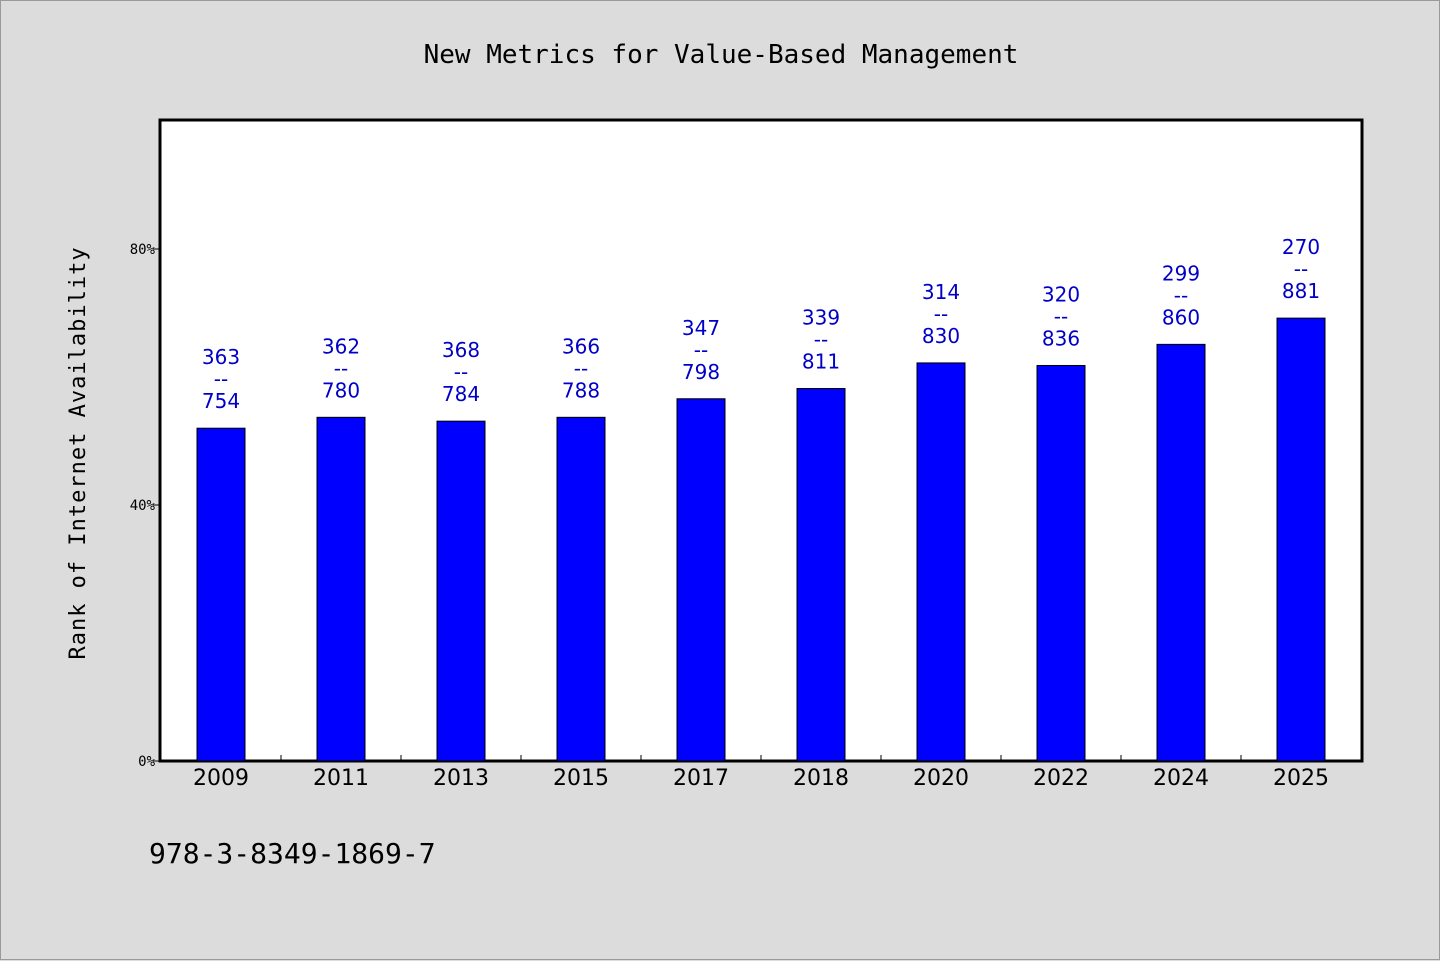 The image size is (1440, 961). I want to click on x-tick-label: 2025, so click(1301, 778).